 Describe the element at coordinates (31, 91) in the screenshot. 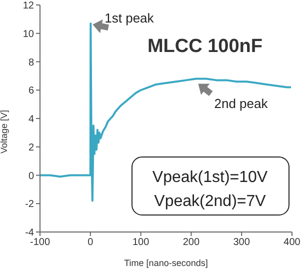

I see `y-tick-label: 6` at that location.